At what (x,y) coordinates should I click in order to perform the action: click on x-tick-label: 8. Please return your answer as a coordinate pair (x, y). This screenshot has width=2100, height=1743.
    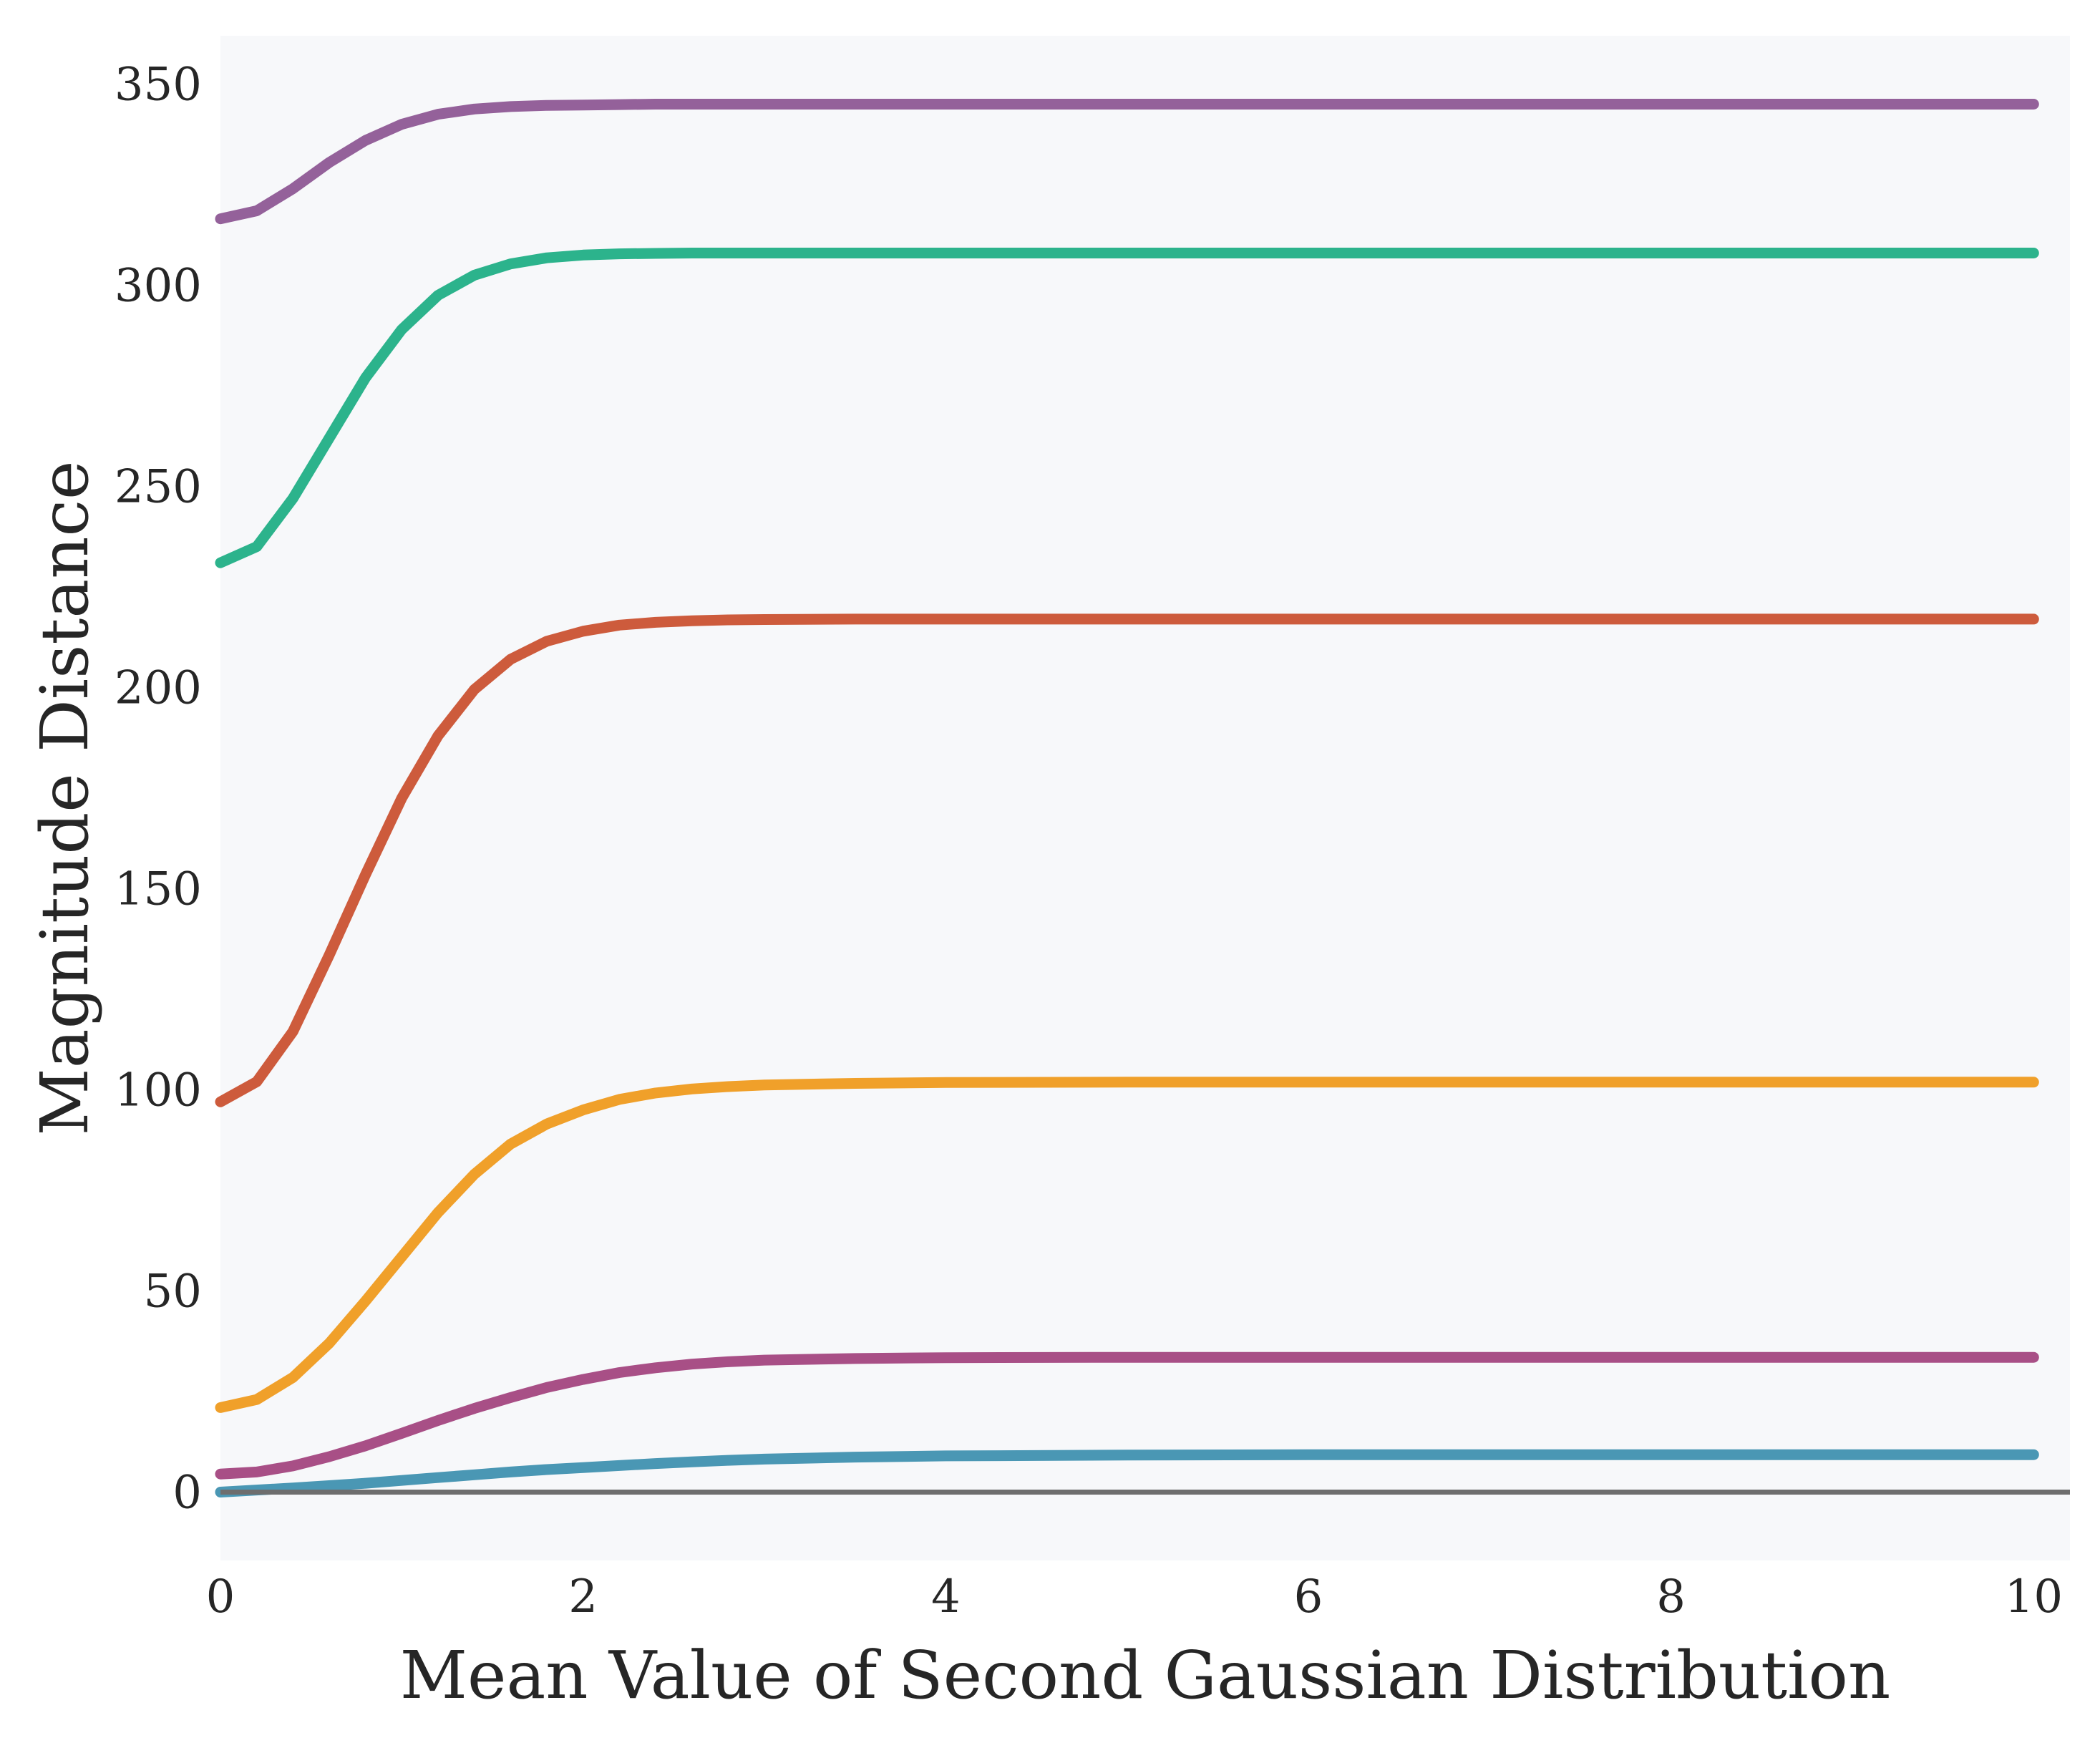
    Looking at the image, I should click on (1671, 1596).